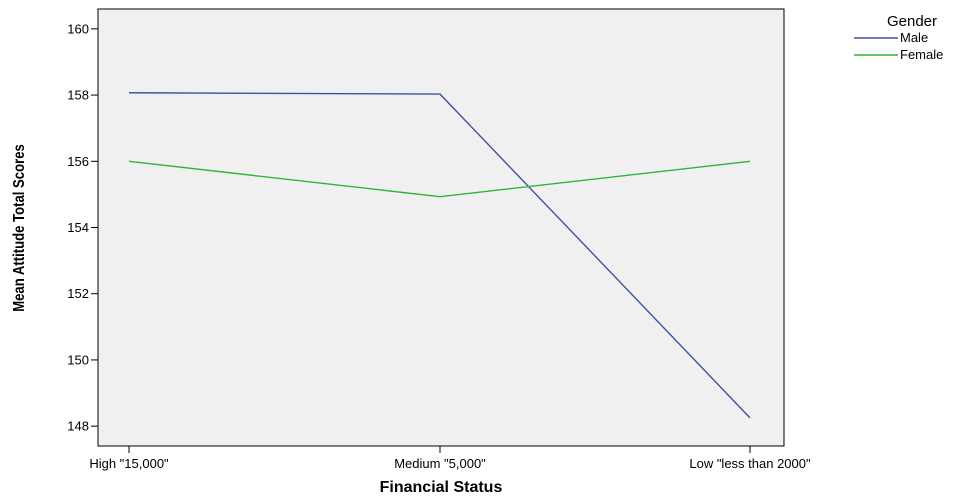 The image size is (966, 497). I want to click on series-line-female, so click(439, 179).